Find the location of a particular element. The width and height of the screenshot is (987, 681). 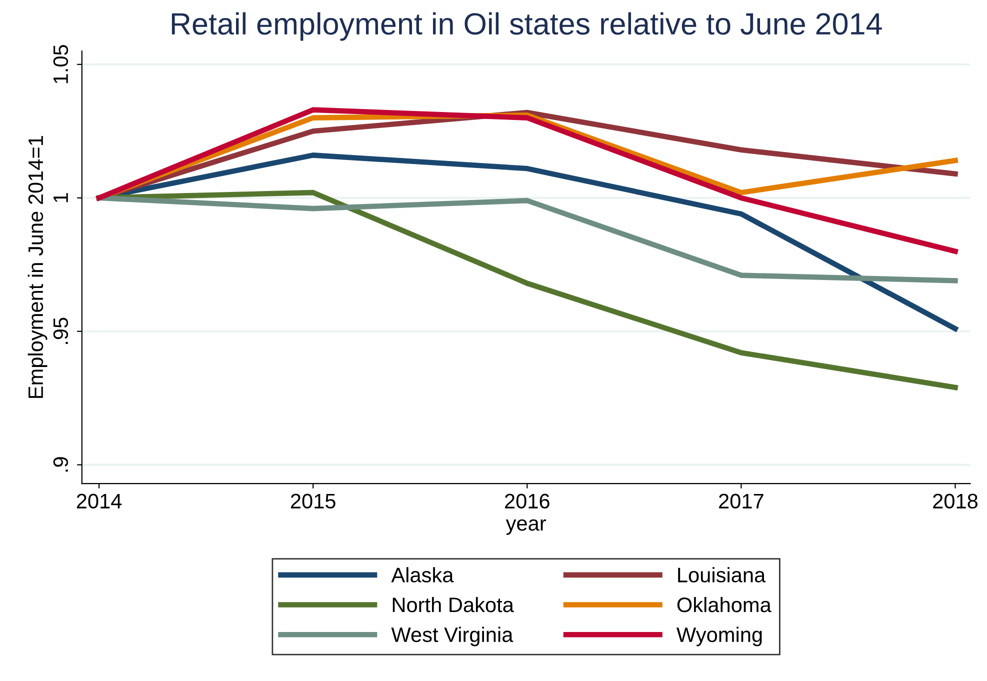

legend-label: Louisiana is located at coordinates (722, 574).